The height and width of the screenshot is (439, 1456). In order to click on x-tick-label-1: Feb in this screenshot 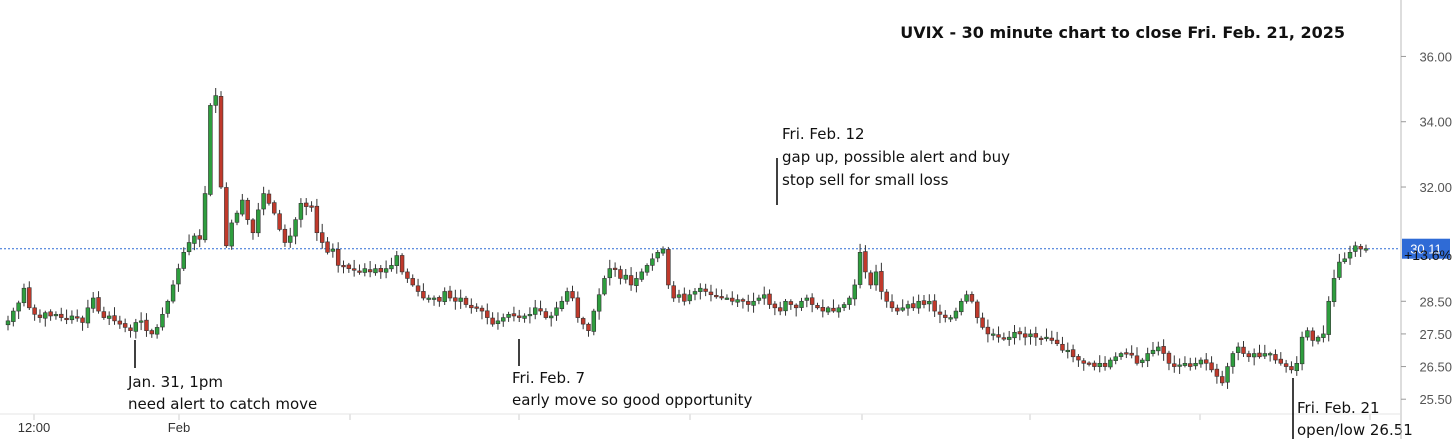, I will do `click(179, 427)`.